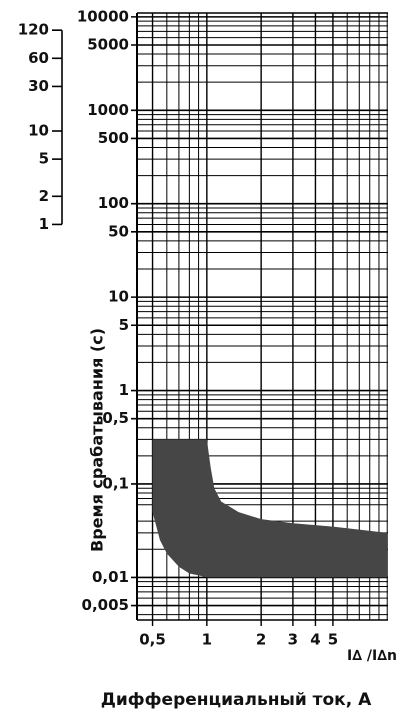  I want to click on x-tick-label: 1, so click(207, 640).